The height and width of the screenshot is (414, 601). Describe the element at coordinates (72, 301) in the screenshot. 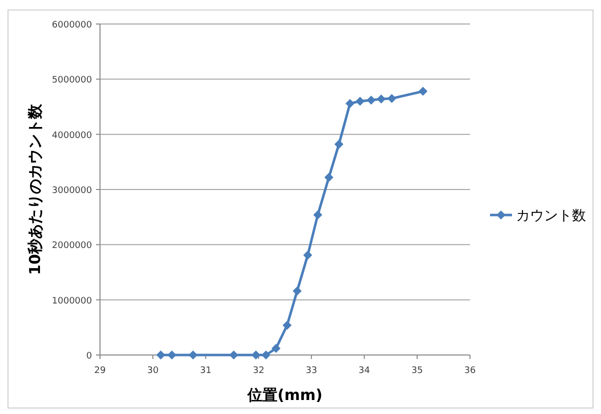

I see `y-tick-label: 1000000` at that location.